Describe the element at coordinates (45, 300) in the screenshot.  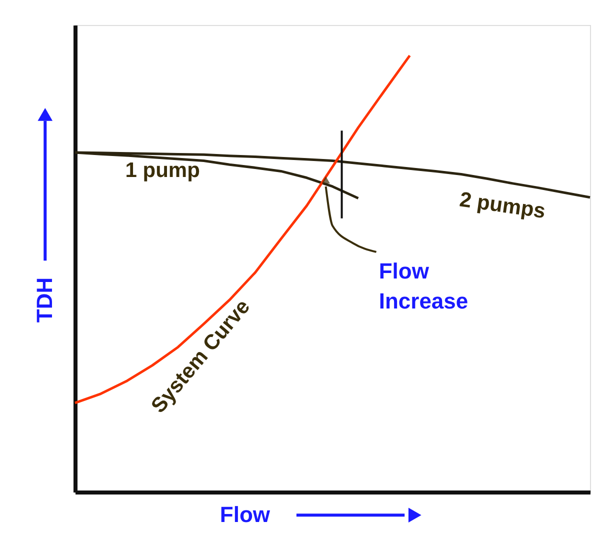
I see `y-axis-title: TDH` at that location.